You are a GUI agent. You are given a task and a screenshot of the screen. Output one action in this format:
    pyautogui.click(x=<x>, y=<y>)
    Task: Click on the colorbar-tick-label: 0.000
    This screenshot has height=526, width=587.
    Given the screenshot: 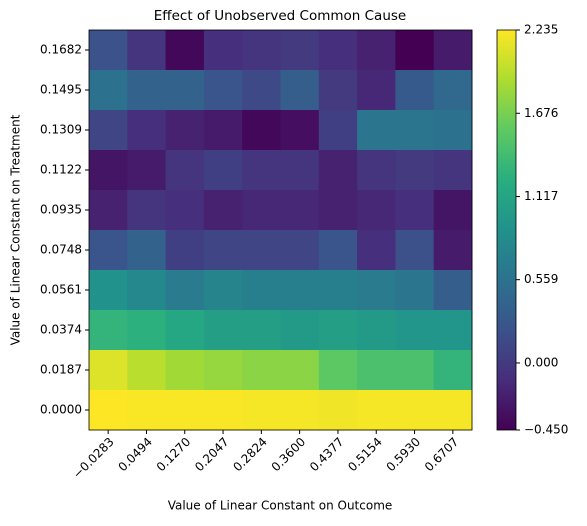 What is the action you would take?
    pyautogui.click(x=541, y=362)
    